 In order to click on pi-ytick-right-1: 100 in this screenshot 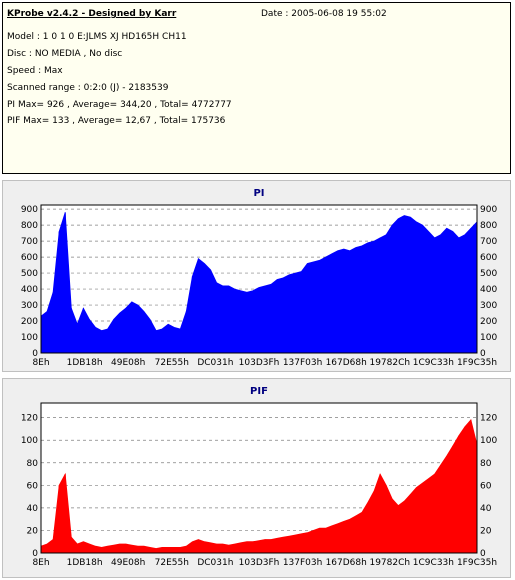, I will do `click(488, 338)`.